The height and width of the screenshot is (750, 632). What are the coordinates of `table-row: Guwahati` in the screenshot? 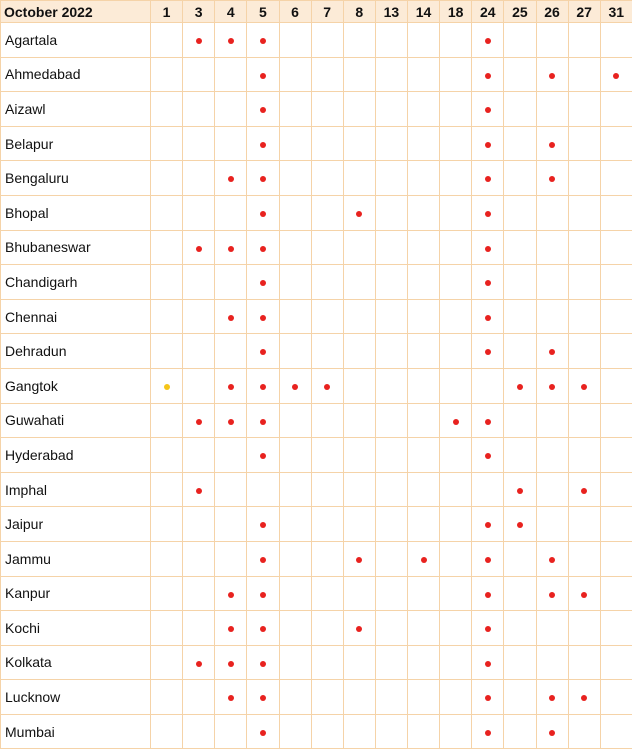 It's located at (316, 420).